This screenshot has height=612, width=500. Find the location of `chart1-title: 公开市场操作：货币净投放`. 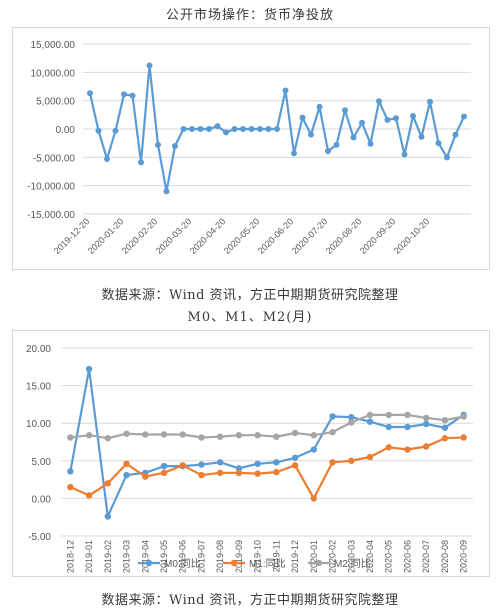

chart1-title: 公开市场操作：货币净投放 is located at coordinates (249, 15).